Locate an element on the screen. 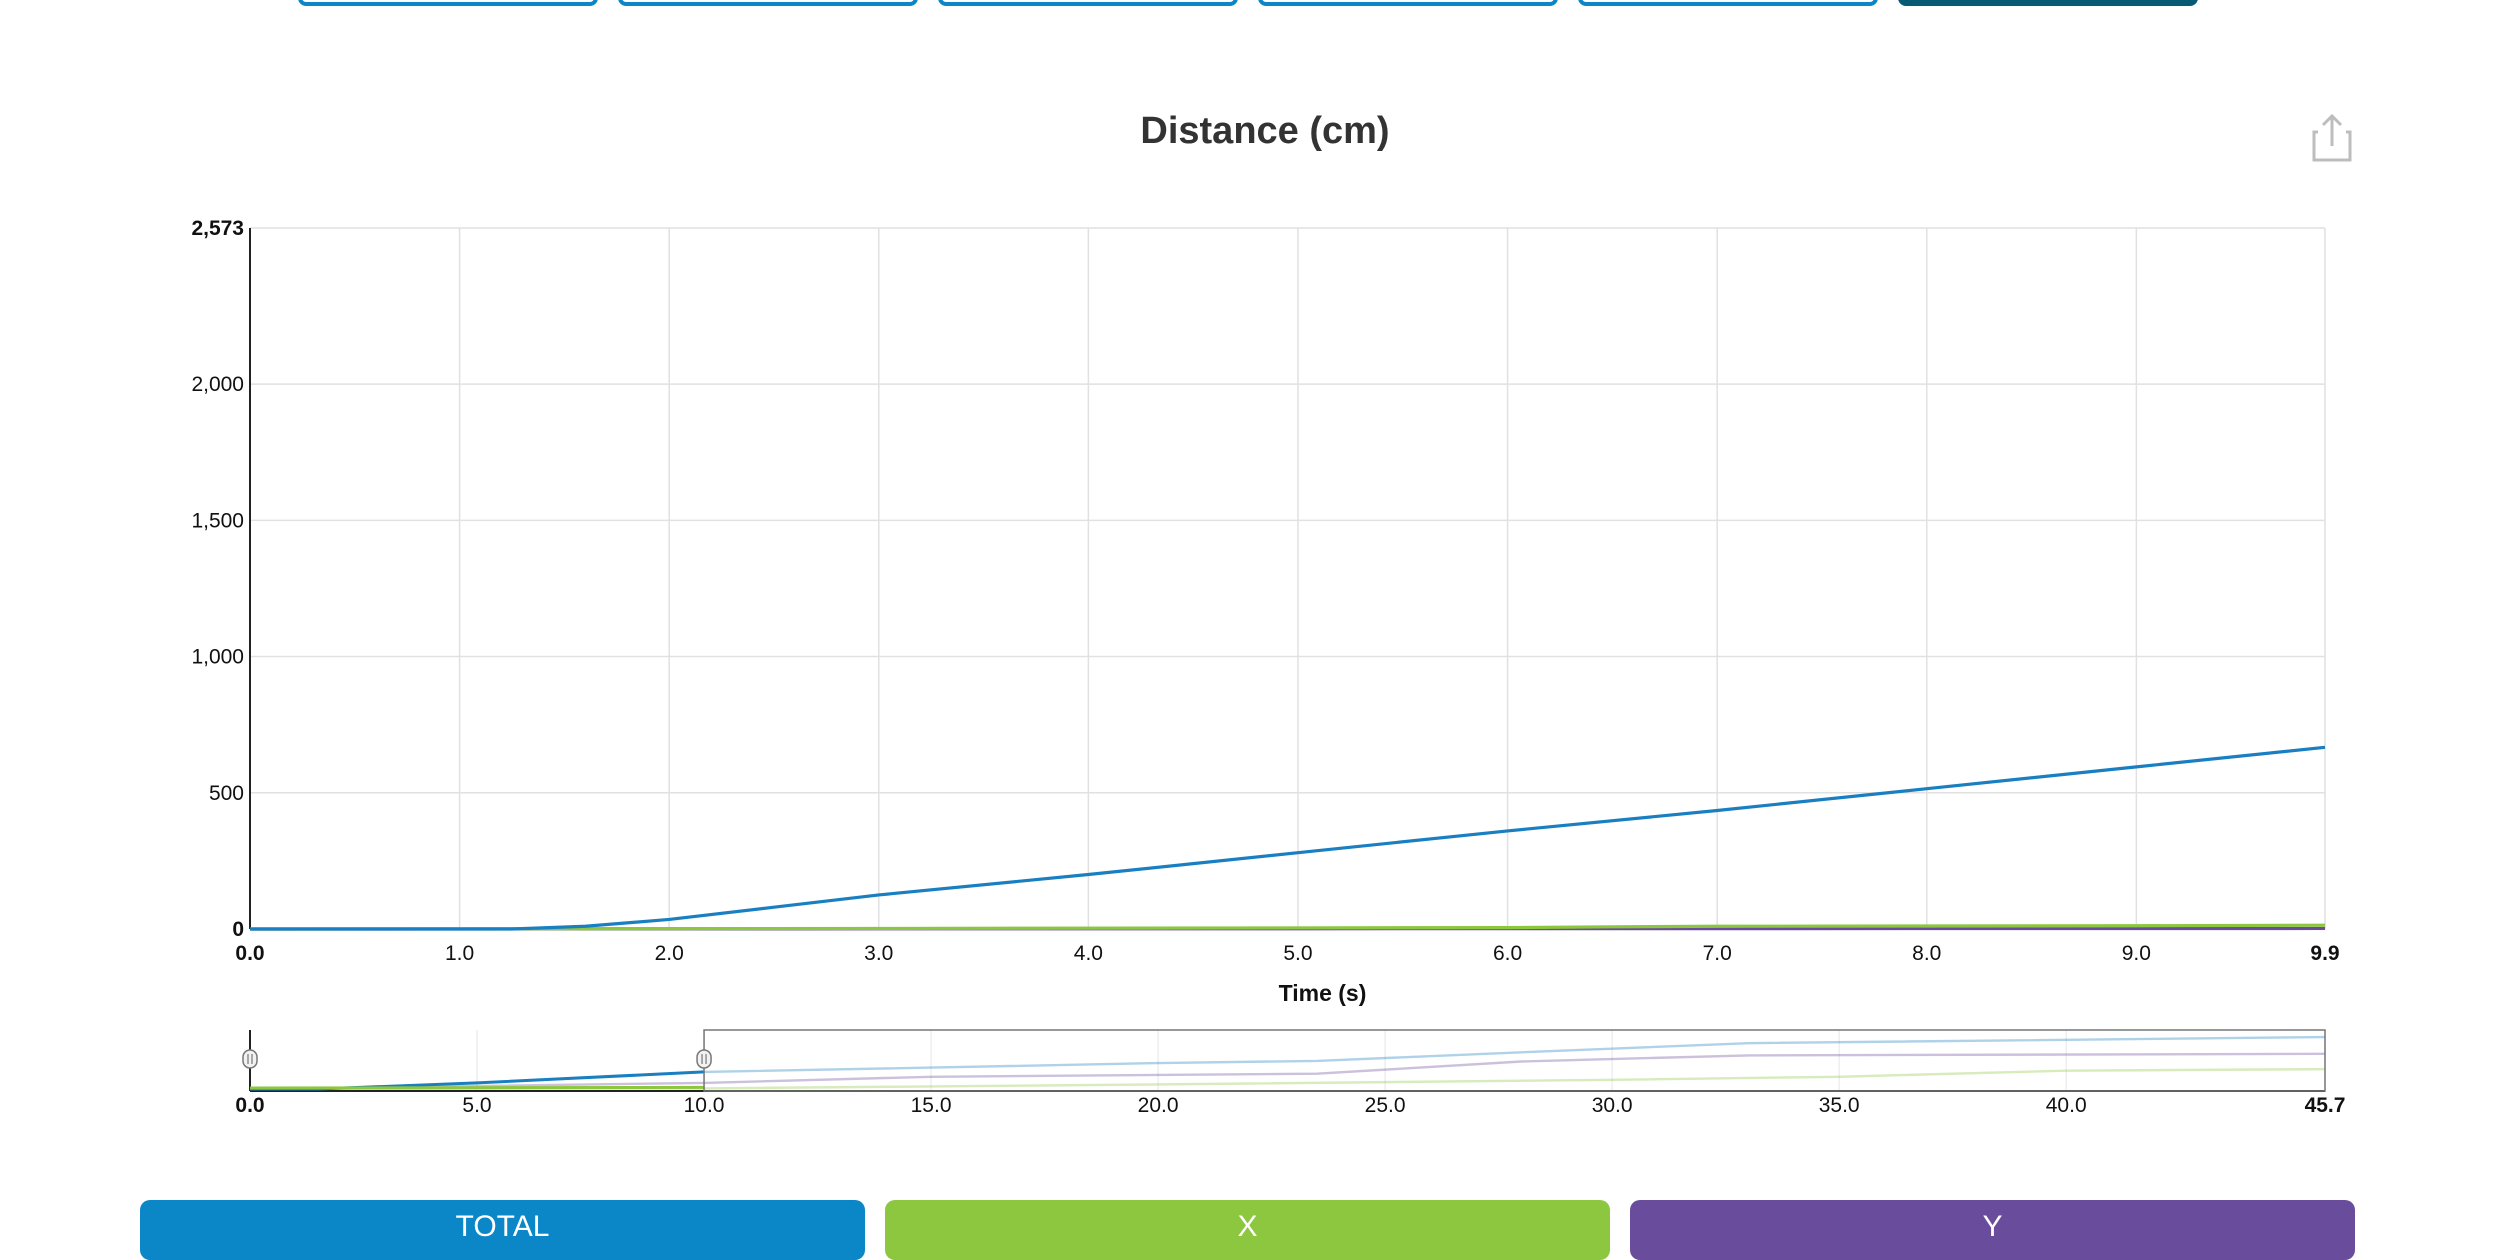 Image resolution: width=2506 pixels, height=1260 pixels. navigator-tick-label: 25.0 is located at coordinates (1385, 1105).